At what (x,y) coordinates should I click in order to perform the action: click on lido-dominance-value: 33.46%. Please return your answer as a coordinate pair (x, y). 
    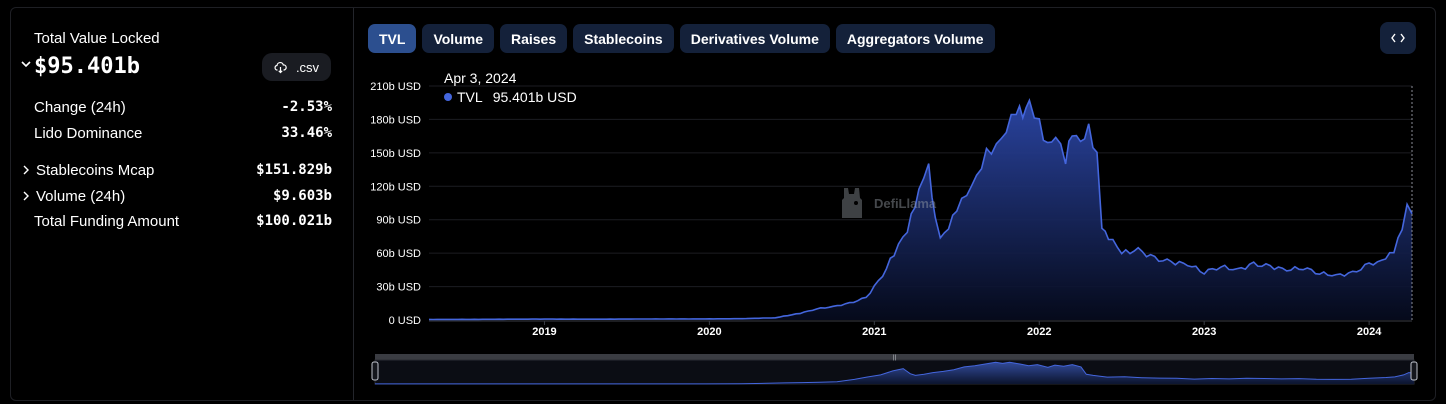
    Looking at the image, I should click on (306, 133).